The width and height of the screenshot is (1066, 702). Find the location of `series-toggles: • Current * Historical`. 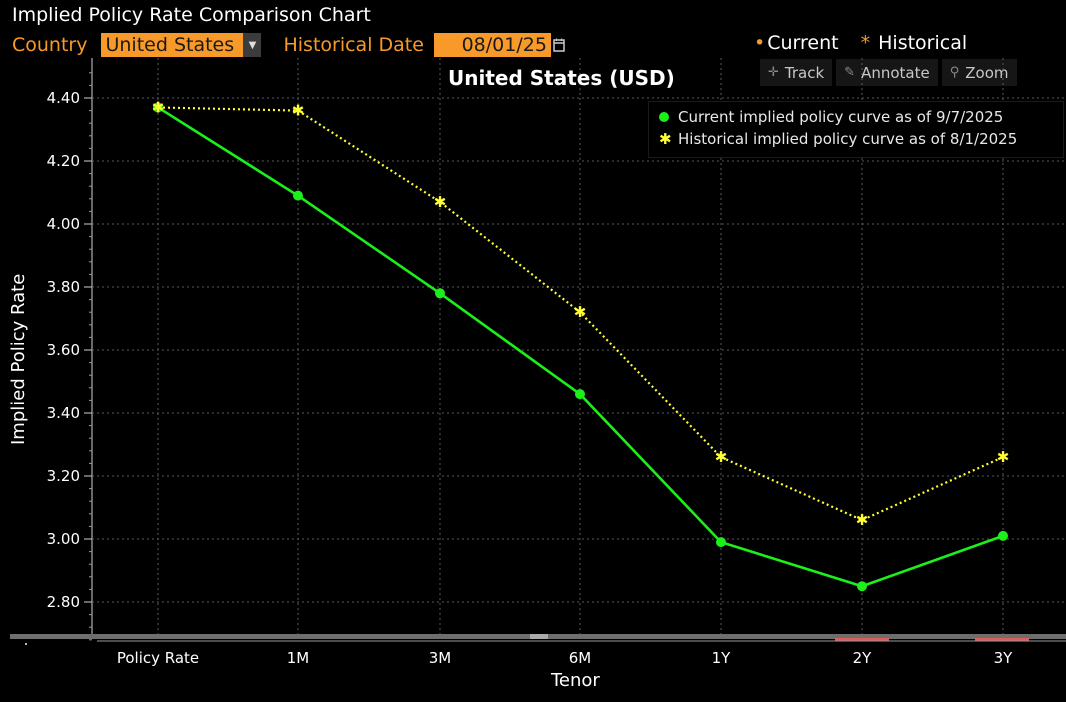

series-toggles: • Current * Historical is located at coordinates (860, 43).